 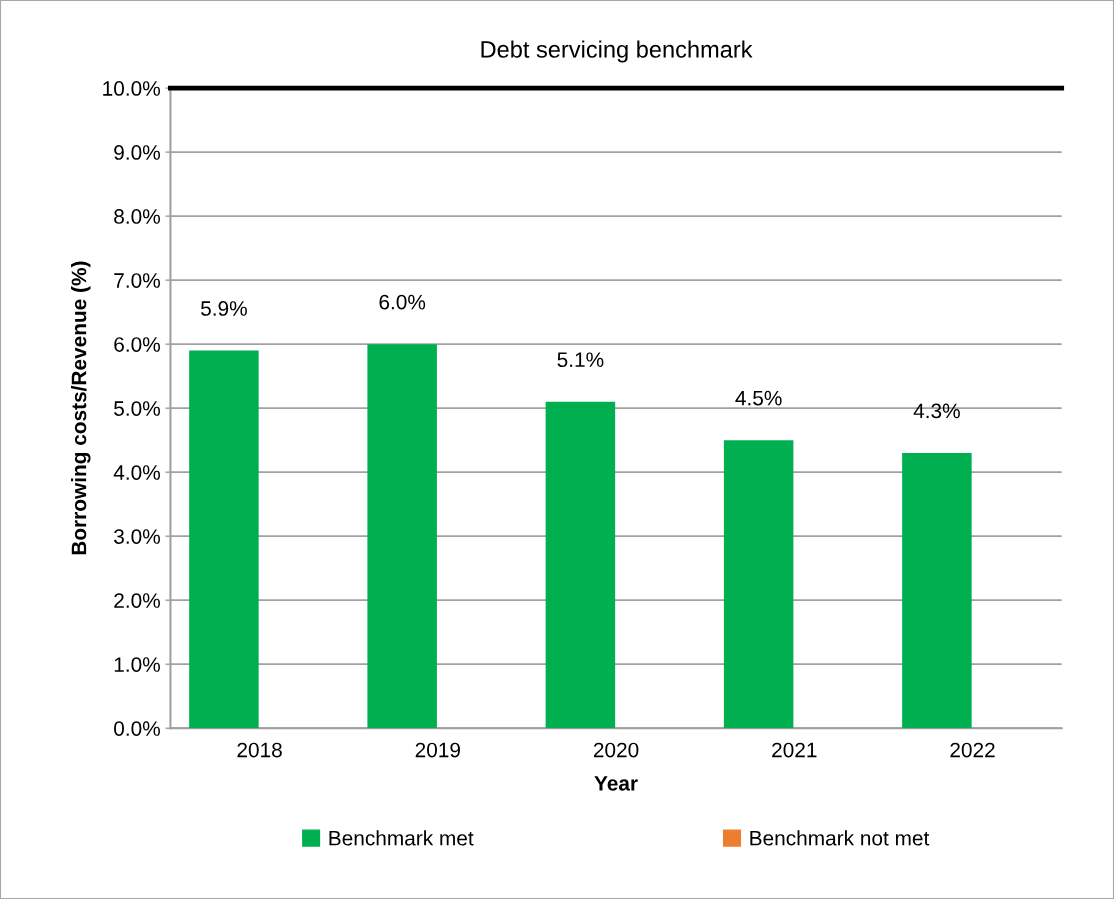 I want to click on y-tick-label: 3.0%, so click(x=137, y=536).